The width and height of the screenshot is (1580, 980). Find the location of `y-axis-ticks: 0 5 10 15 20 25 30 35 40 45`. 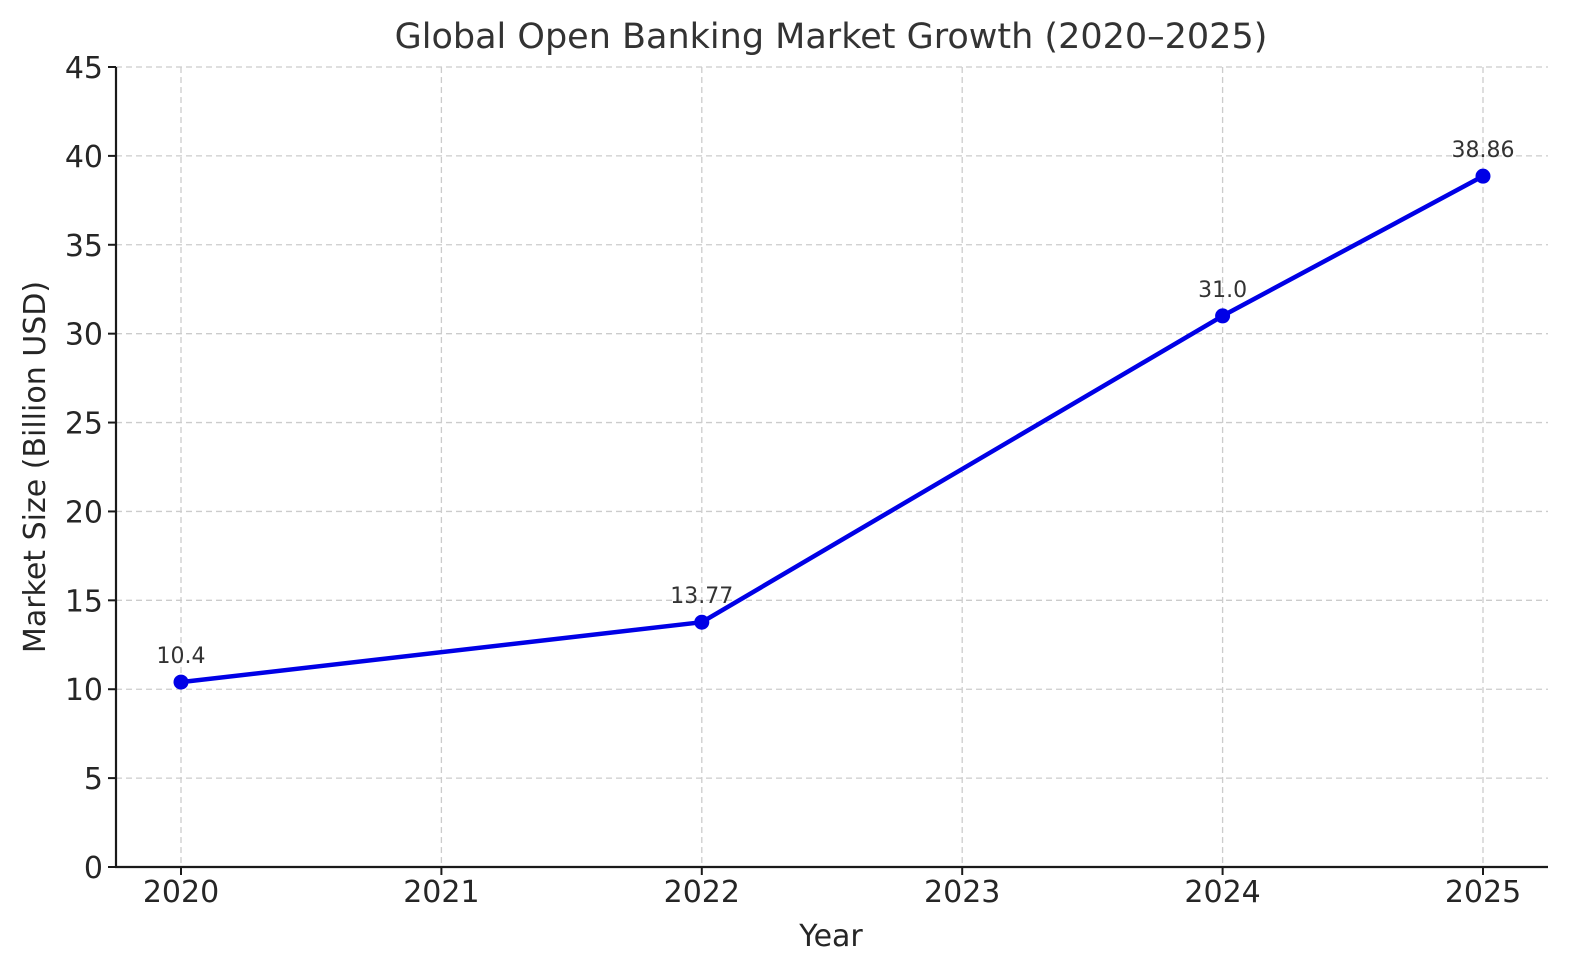

y-axis-ticks: 0 5 10 15 20 25 30 35 40 45 is located at coordinates (90, 468).